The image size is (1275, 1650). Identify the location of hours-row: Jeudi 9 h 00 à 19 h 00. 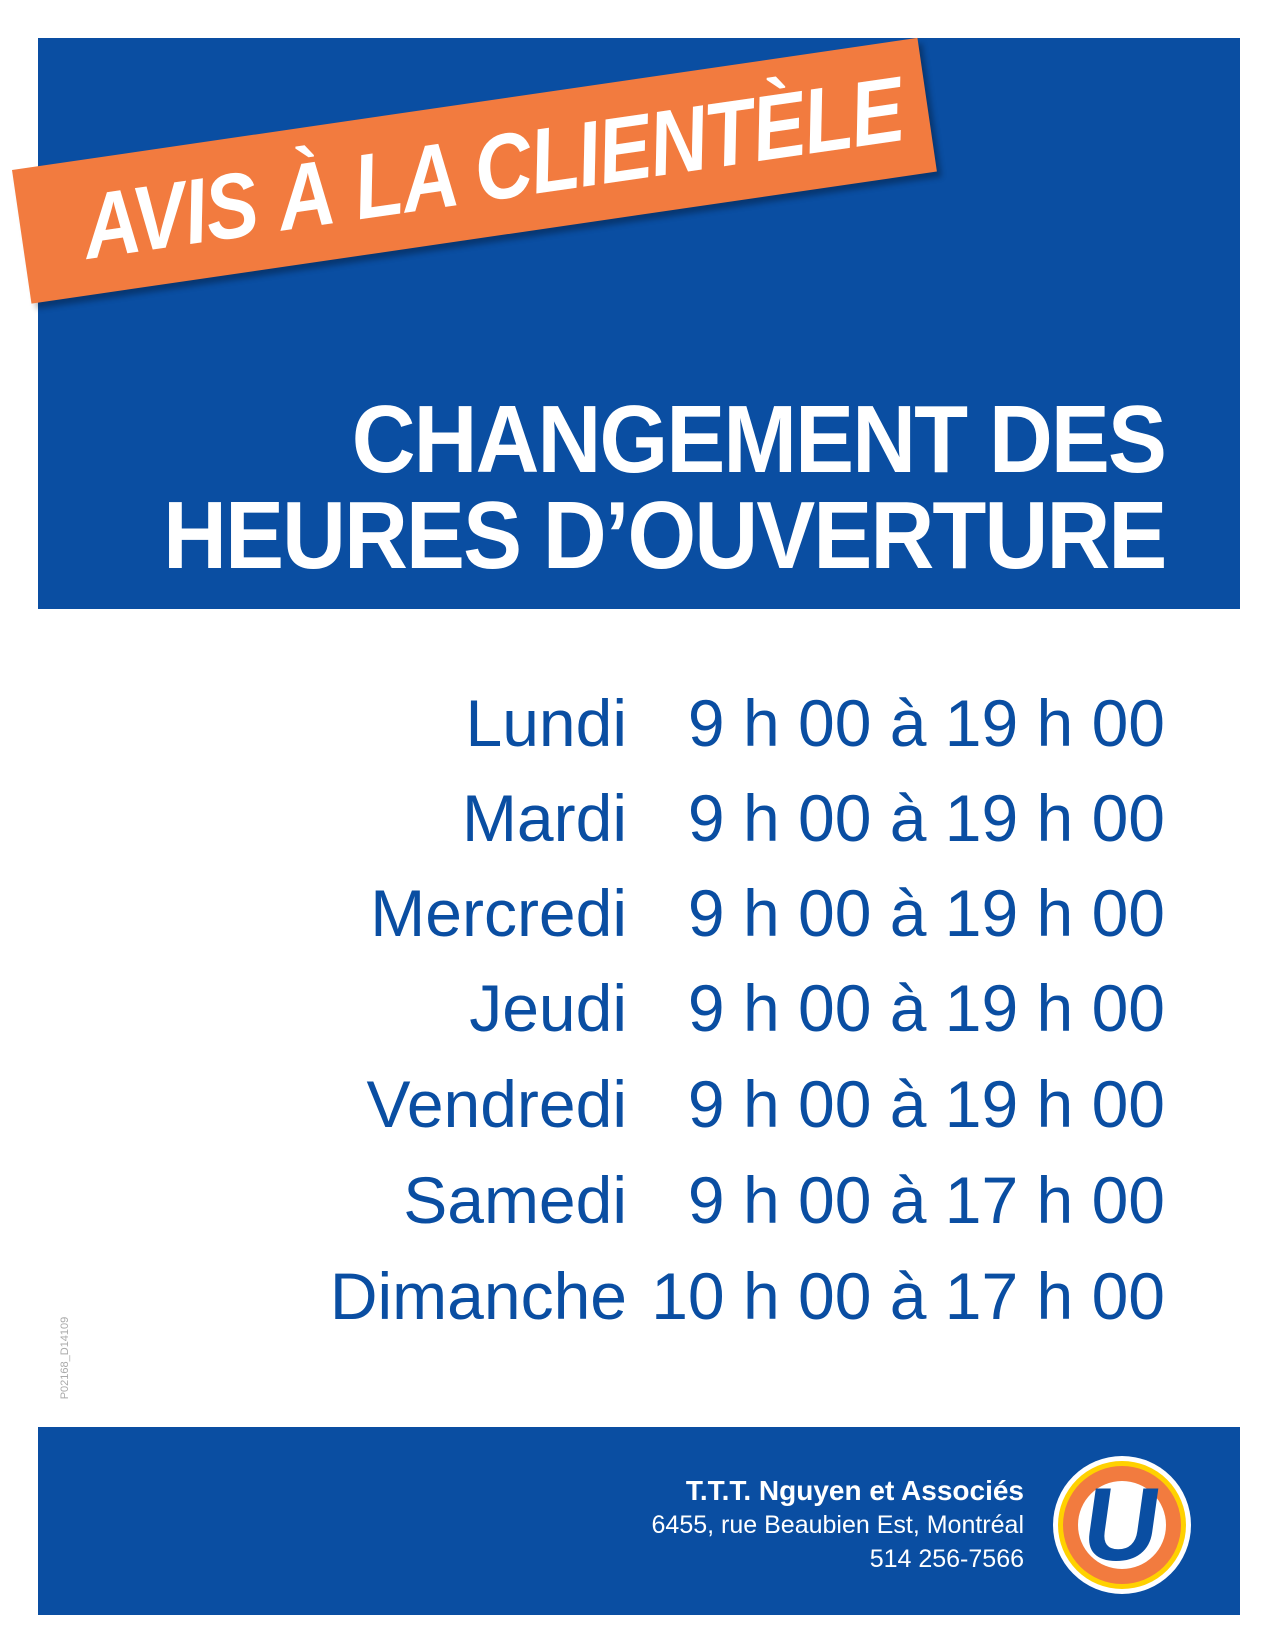
(637, 1008).